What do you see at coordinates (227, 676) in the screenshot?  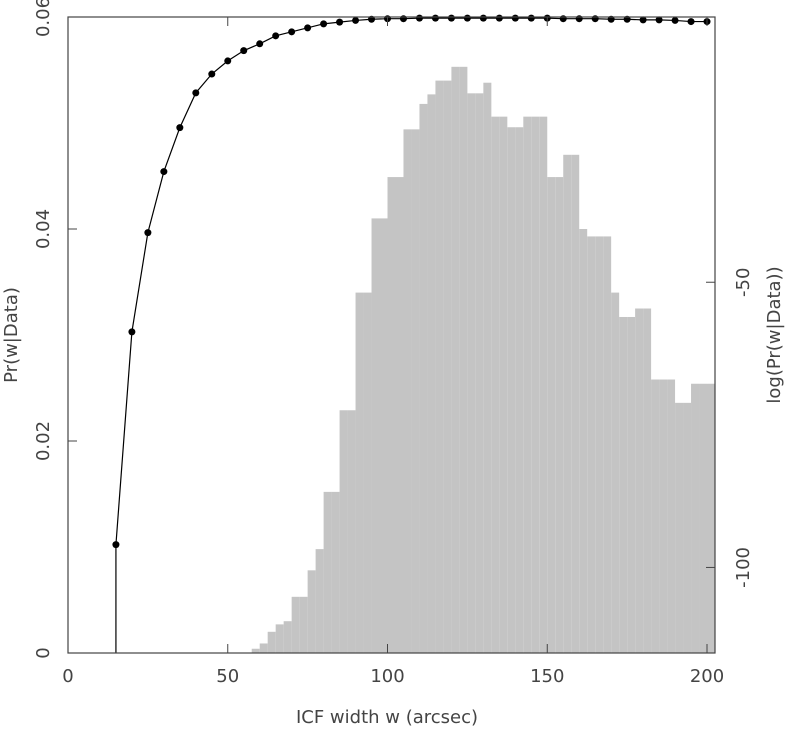 I see `x-tick-label: 50` at bounding box center [227, 676].